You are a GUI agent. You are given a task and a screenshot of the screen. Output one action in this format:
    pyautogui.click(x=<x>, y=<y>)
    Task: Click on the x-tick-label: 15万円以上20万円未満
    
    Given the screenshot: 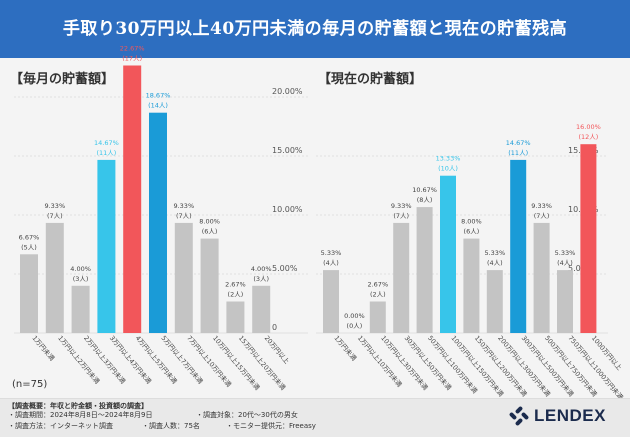 What is the action you would take?
    pyautogui.click(x=262, y=363)
    